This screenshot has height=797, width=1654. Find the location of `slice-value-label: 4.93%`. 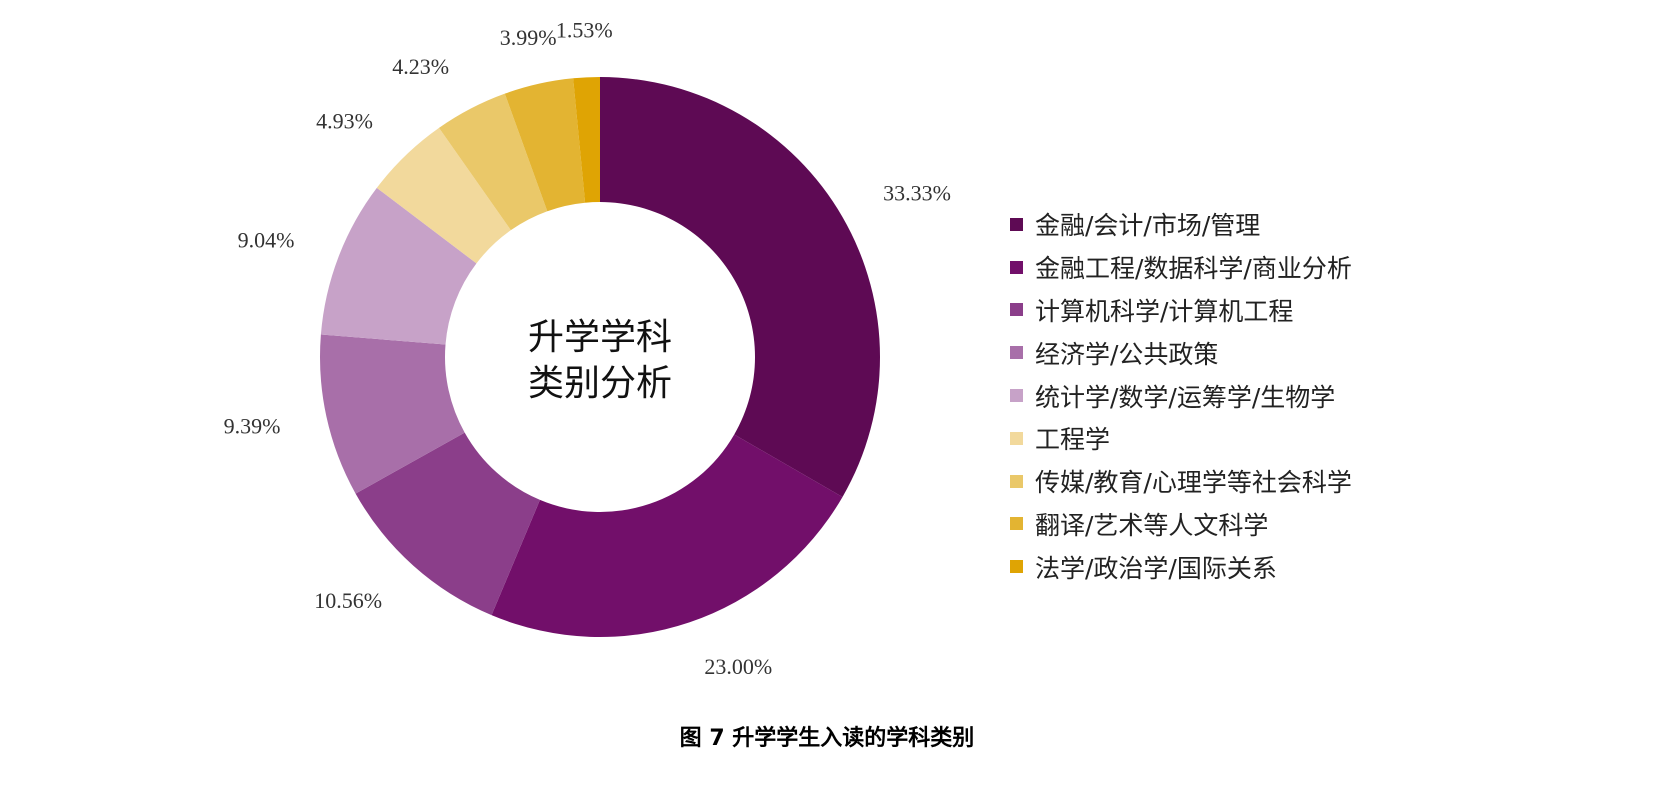

slice-value-label: 4.93% is located at coordinates (344, 121).